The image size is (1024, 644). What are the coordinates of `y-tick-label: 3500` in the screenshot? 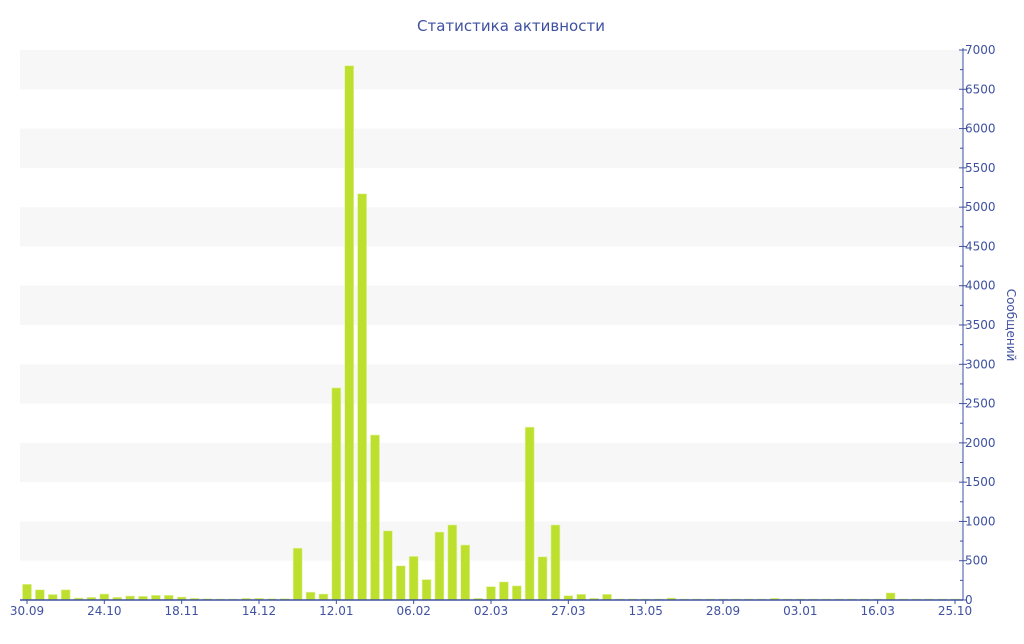 It's located at (980, 325).